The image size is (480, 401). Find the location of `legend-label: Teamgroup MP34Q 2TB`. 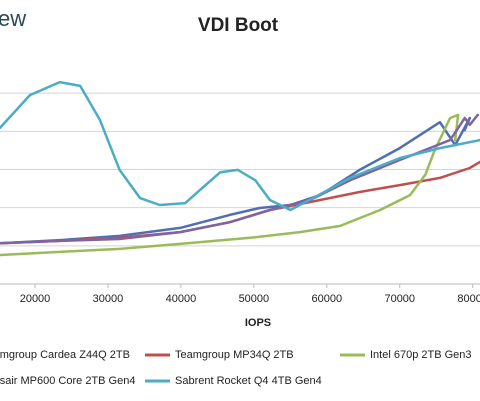

legend-label: Teamgroup MP34Q 2TB is located at coordinates (234, 355).